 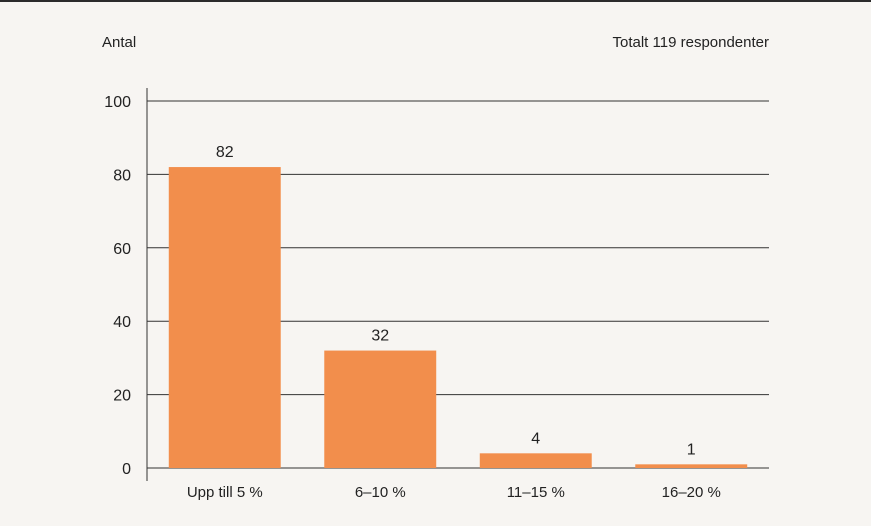 I want to click on category-label-1: Upp till 5 %, so click(x=225, y=492).